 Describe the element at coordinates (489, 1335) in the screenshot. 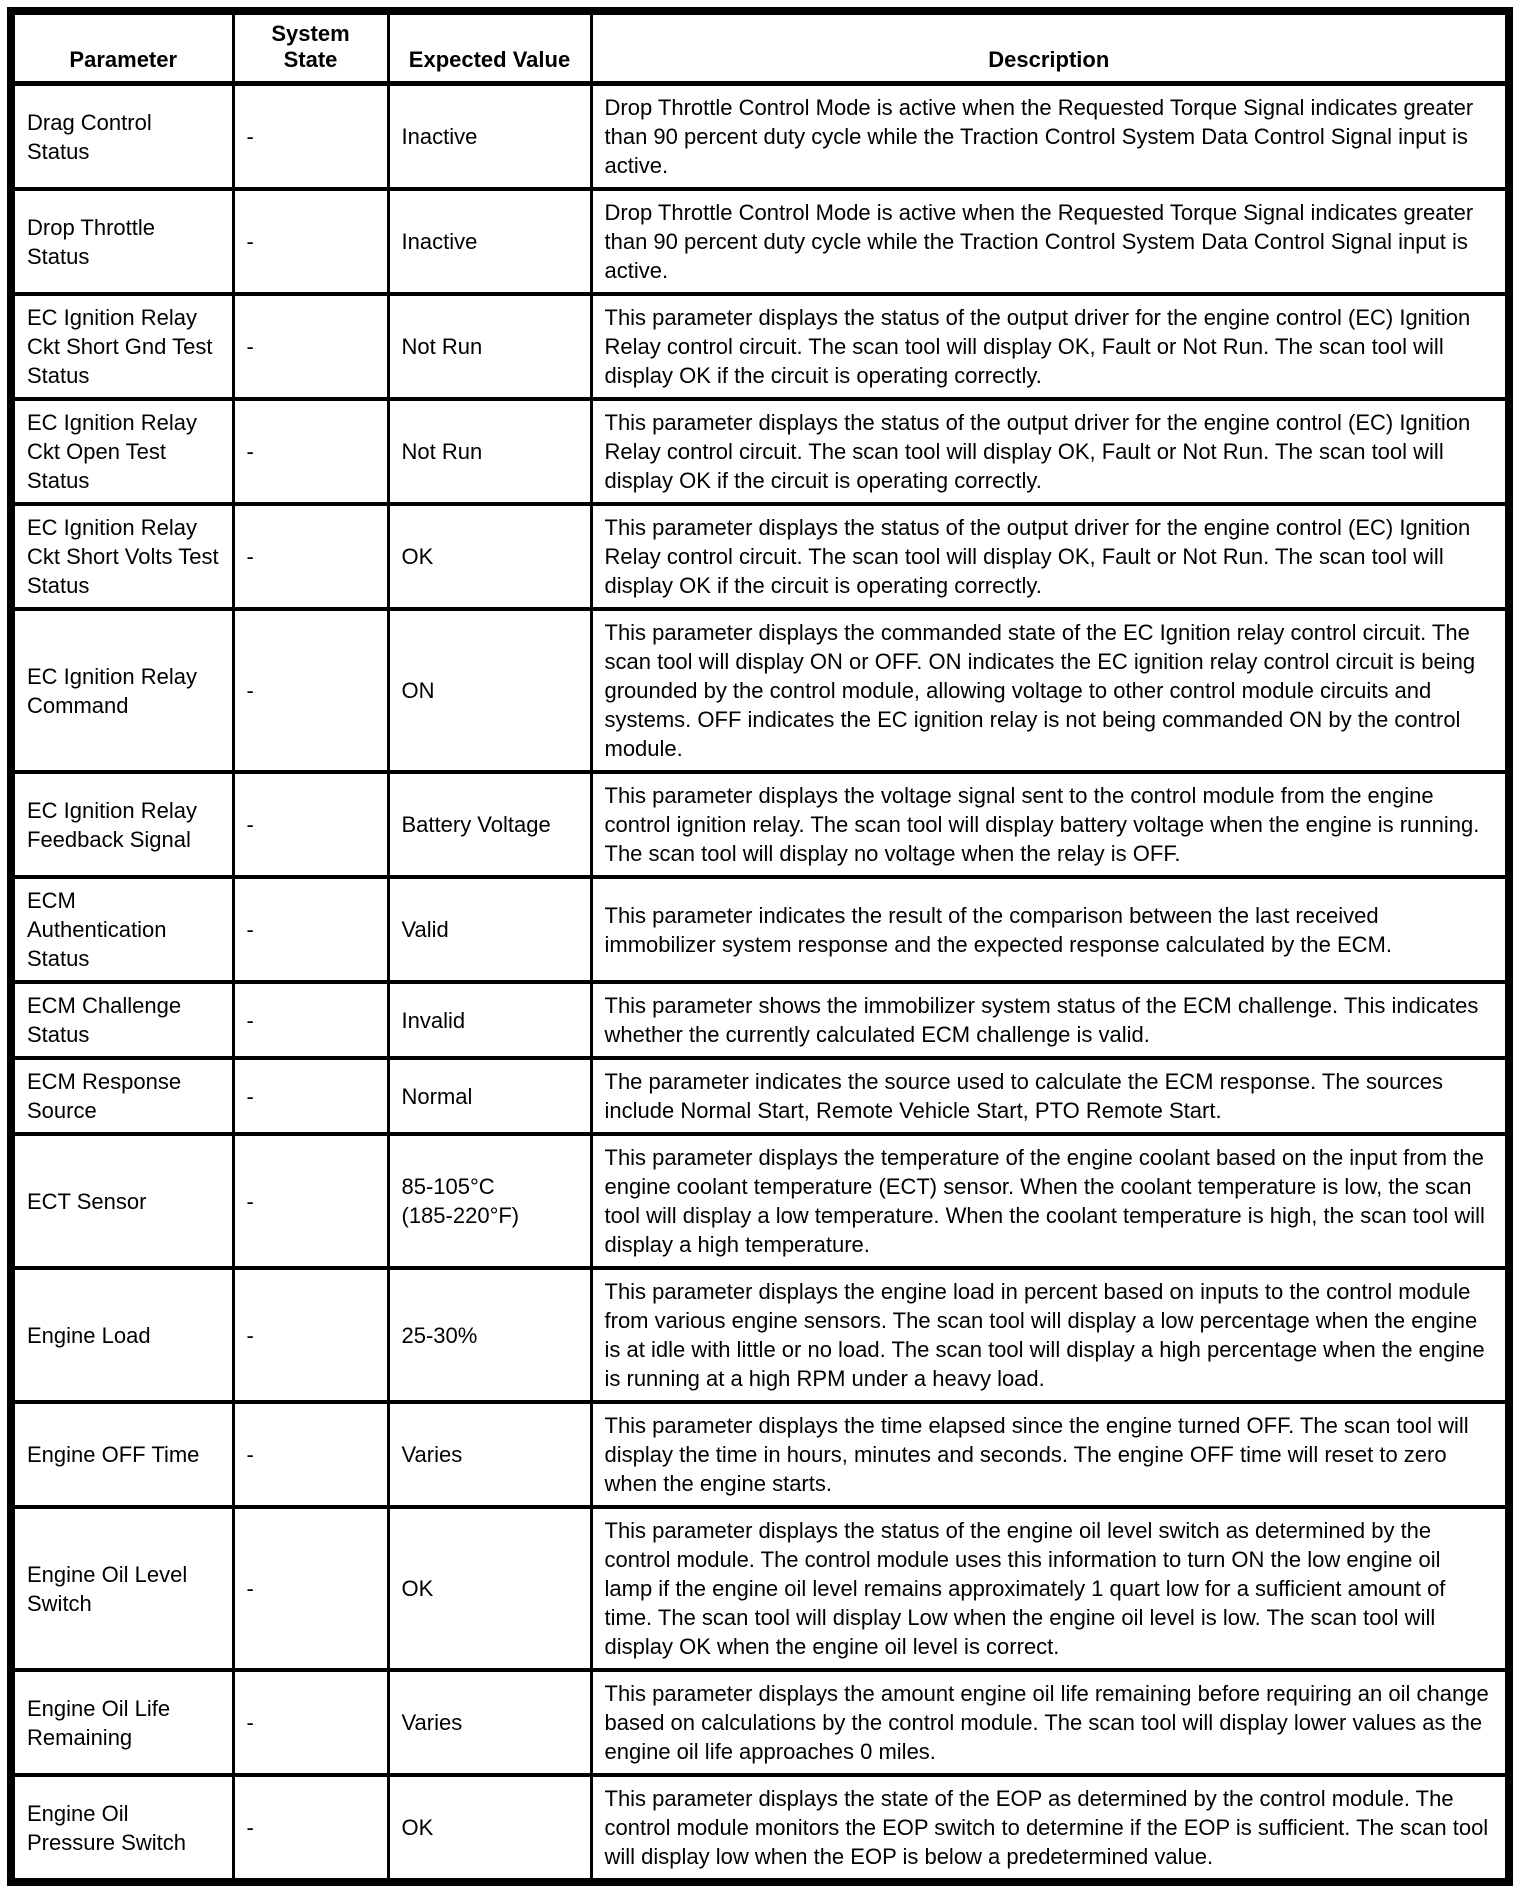

I see `expected-value-cell: 25-30%` at that location.